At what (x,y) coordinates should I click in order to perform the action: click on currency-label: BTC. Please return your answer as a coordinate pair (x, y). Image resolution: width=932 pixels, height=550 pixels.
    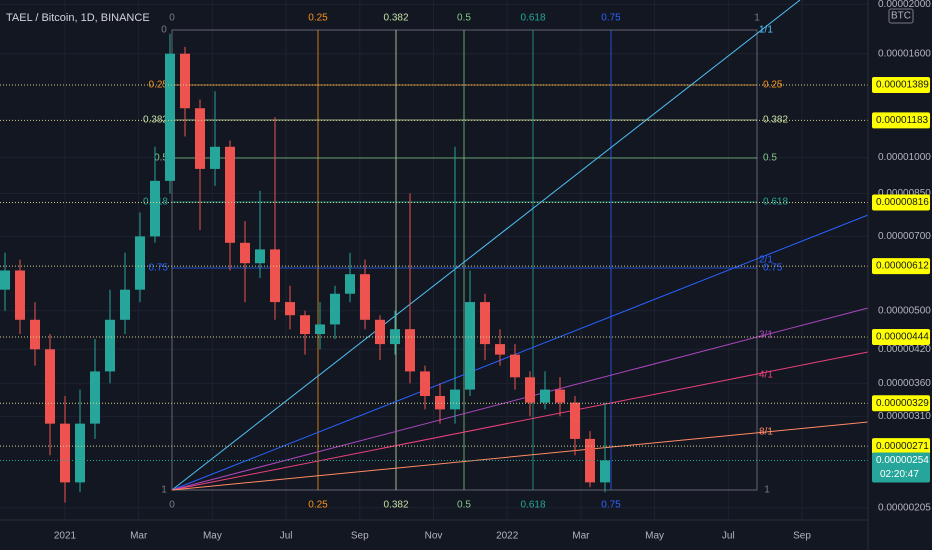
    Looking at the image, I should click on (901, 16).